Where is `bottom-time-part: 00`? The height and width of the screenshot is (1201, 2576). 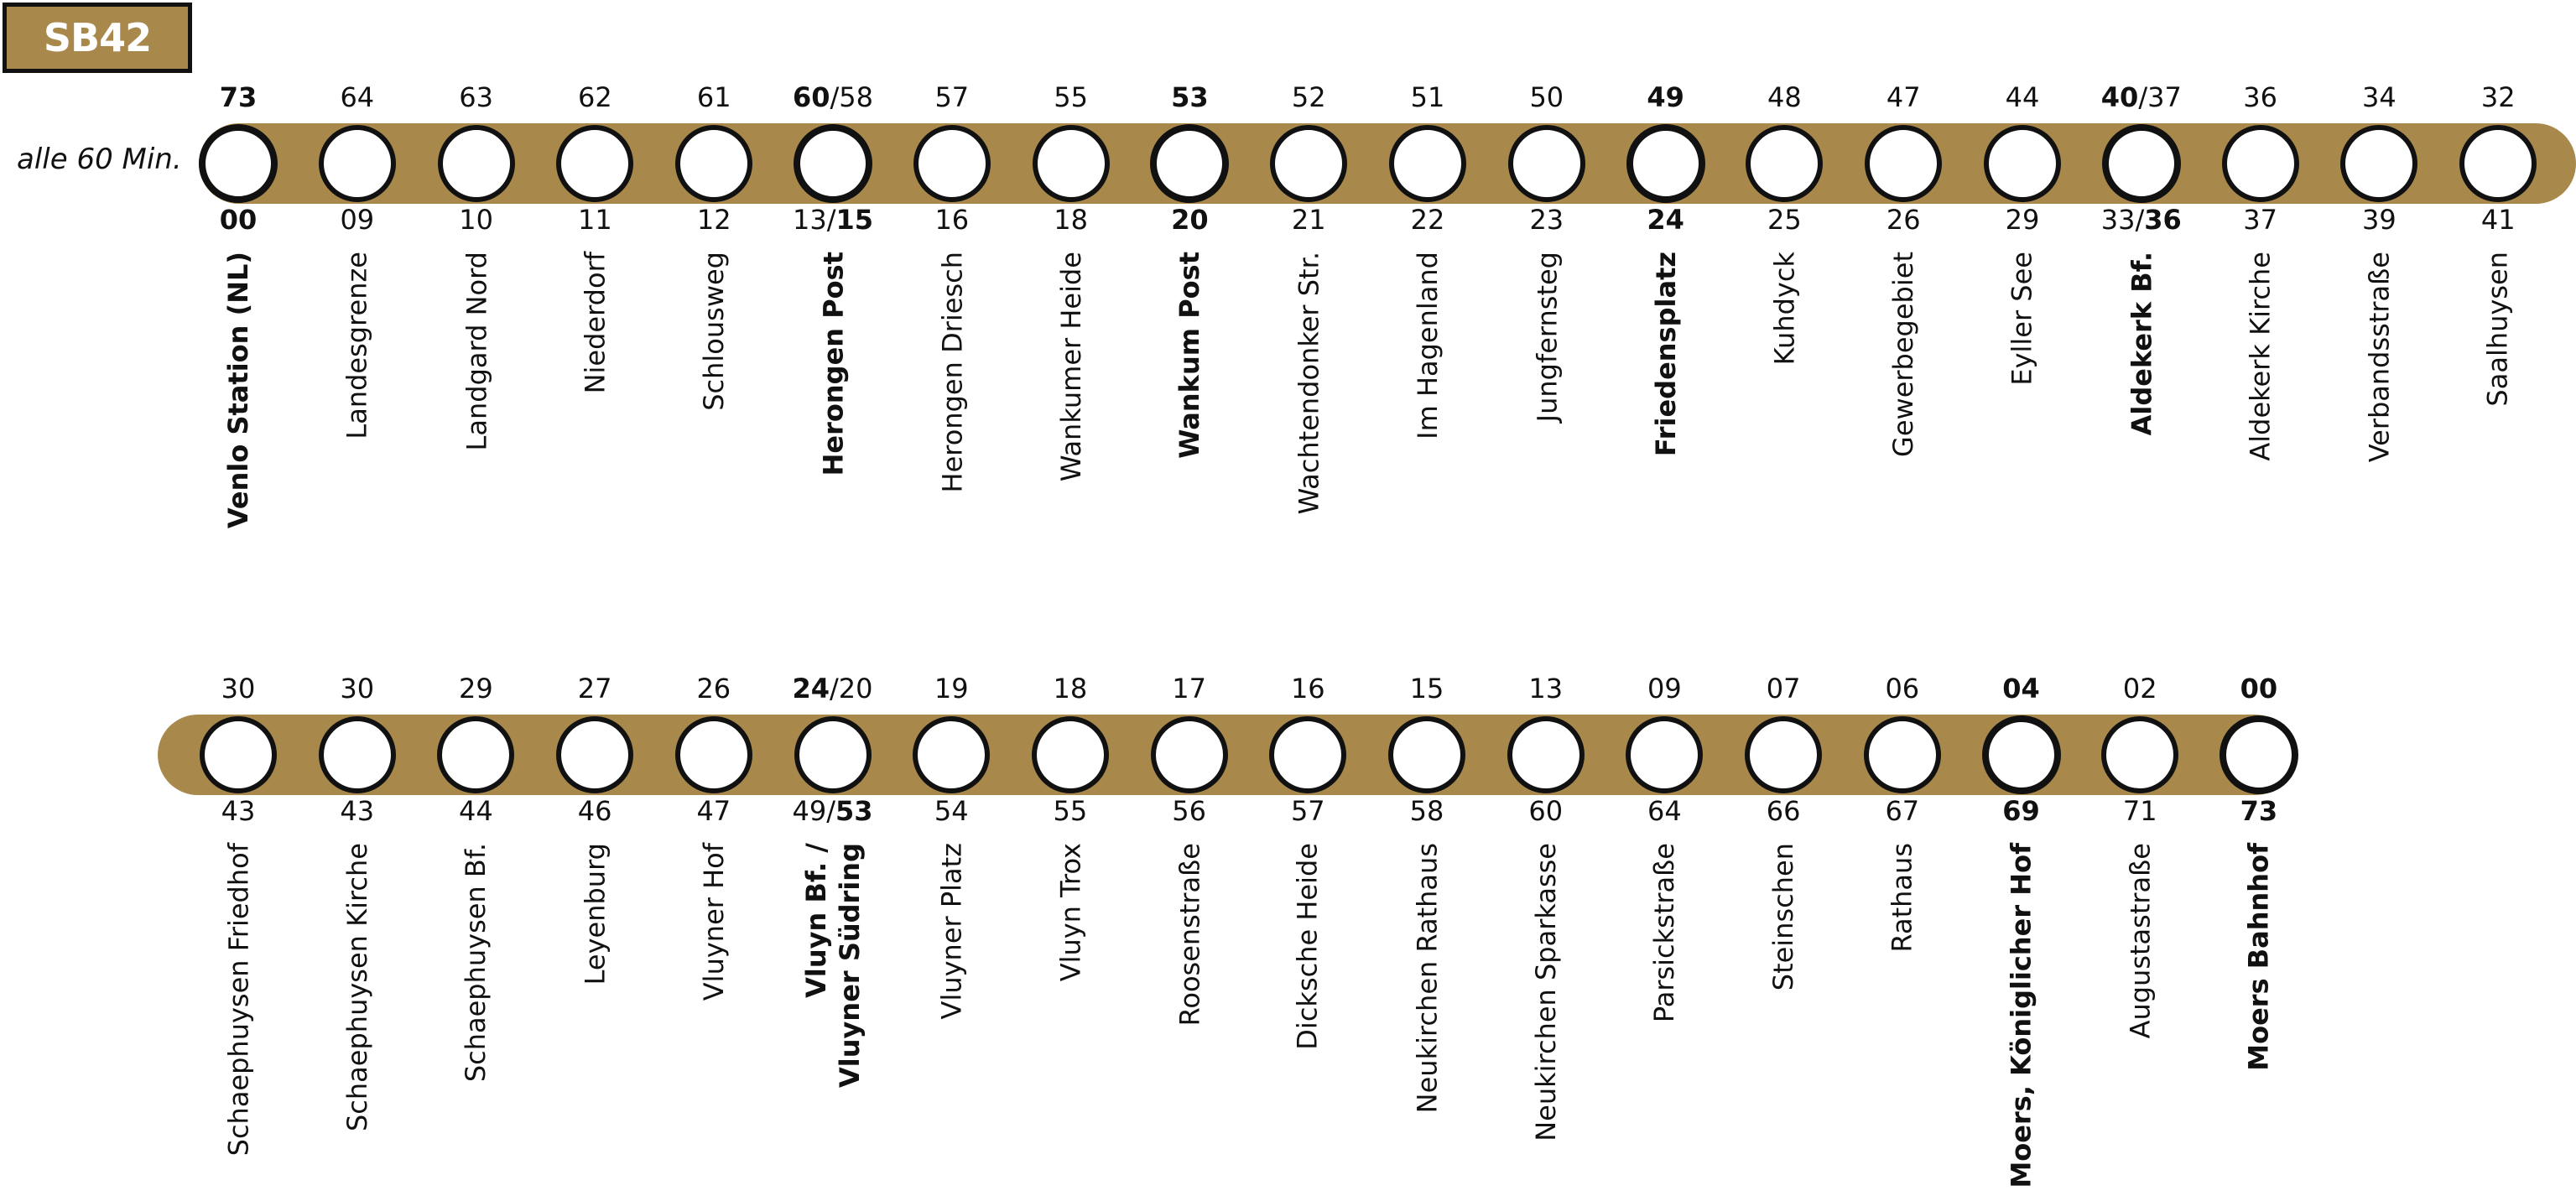 bottom-time-part: 00 is located at coordinates (238, 220).